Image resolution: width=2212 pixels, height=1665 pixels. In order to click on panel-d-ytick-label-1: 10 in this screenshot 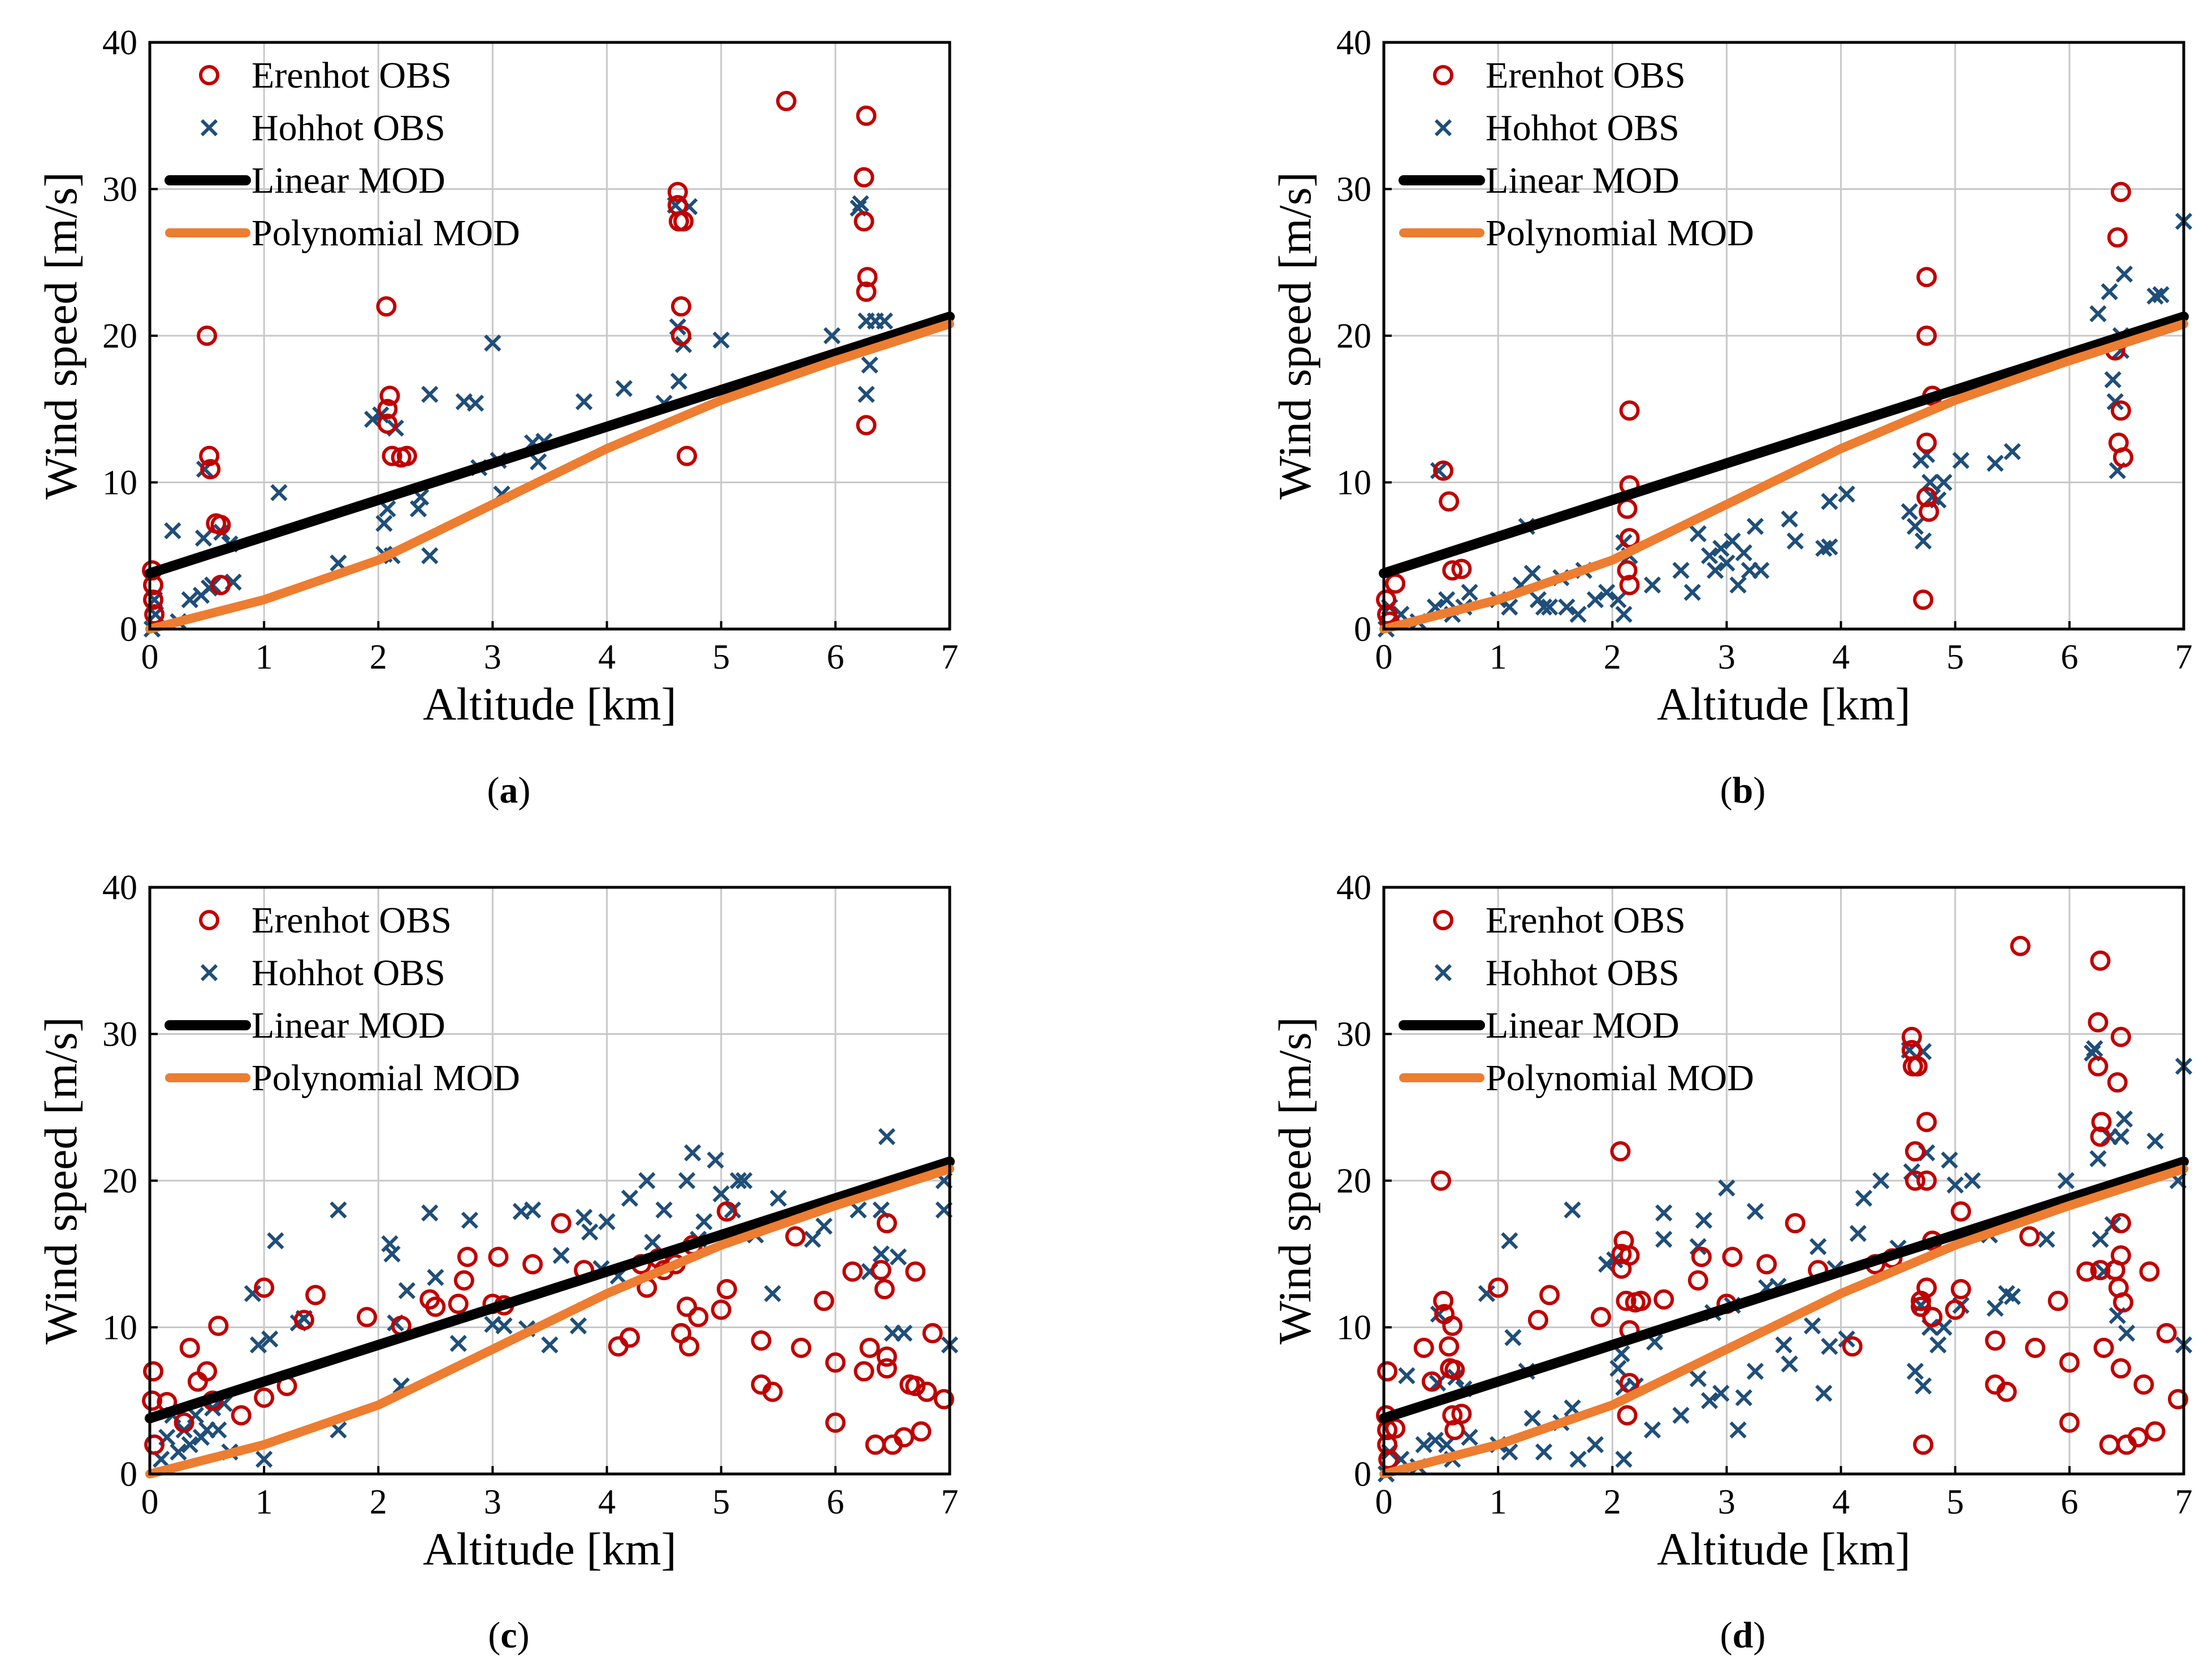, I will do `click(1354, 1328)`.